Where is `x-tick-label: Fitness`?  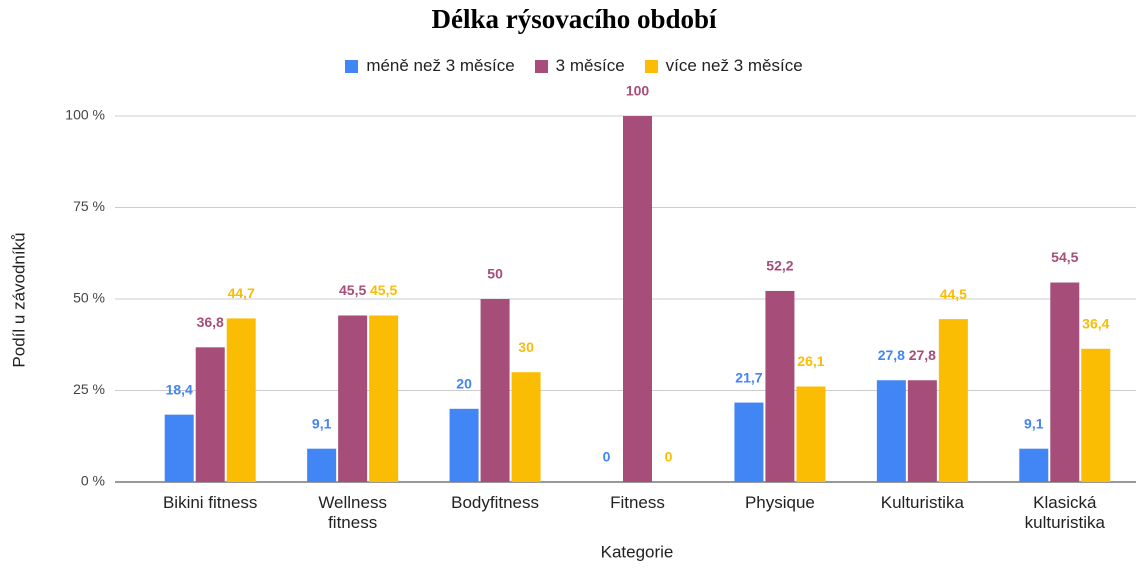 x-tick-label: Fitness is located at coordinates (637, 502).